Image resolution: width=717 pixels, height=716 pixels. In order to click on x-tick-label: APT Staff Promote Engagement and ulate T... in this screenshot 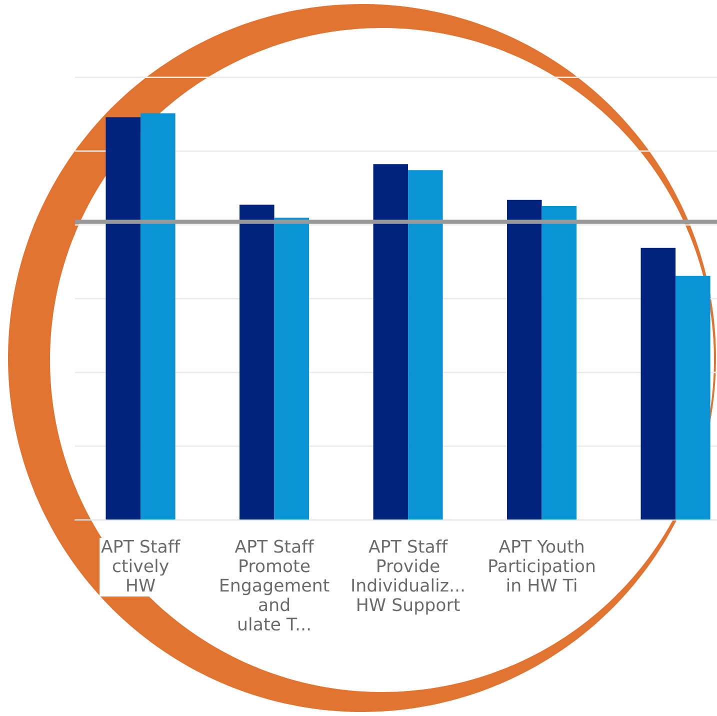, I will do `click(275, 585)`.